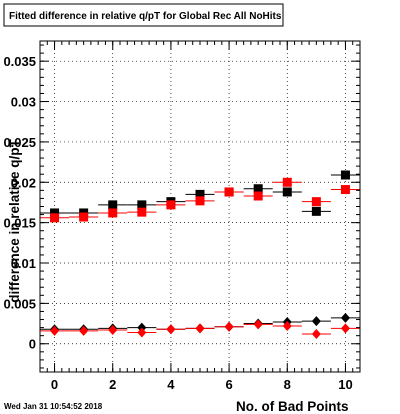 The height and width of the screenshot is (414, 400). What do you see at coordinates (23, 182) in the screenshot?
I see `y-tick-label: 0.02` at bounding box center [23, 182].